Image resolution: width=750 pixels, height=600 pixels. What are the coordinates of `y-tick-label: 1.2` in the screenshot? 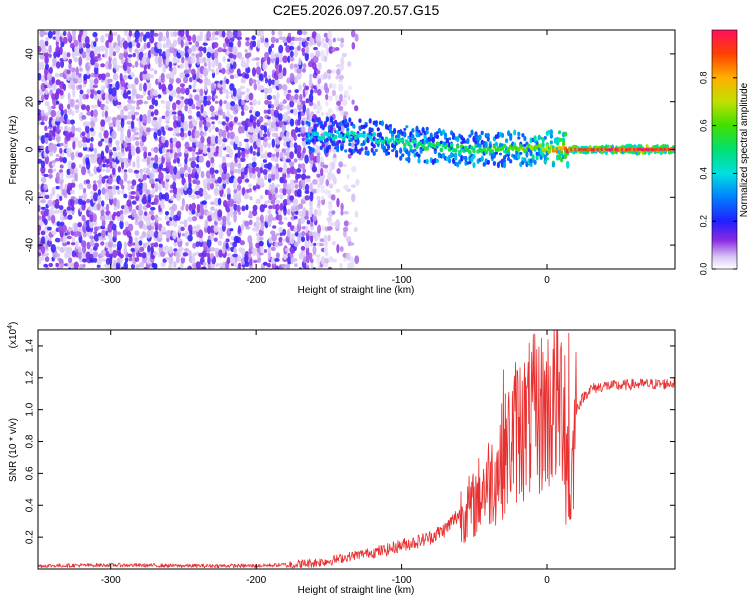 It's located at (30, 377).